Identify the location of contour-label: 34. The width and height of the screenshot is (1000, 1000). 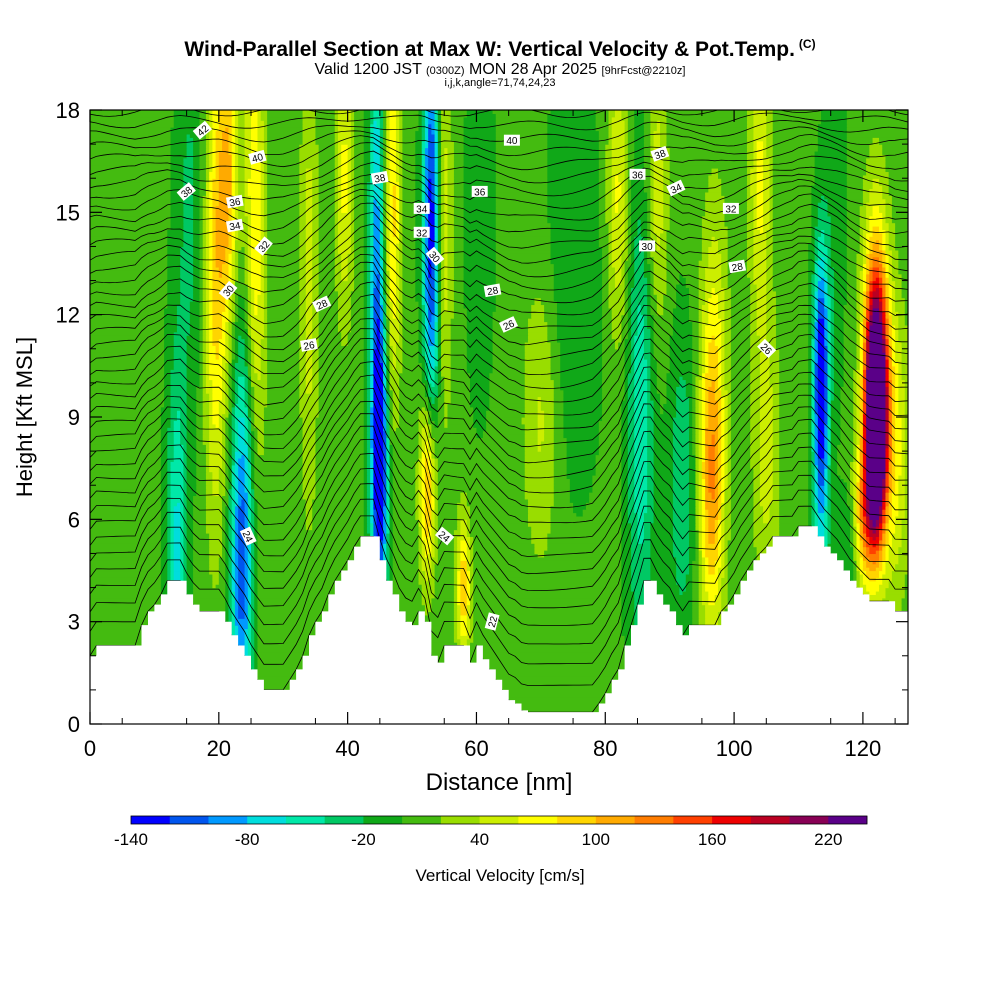
(421, 208).